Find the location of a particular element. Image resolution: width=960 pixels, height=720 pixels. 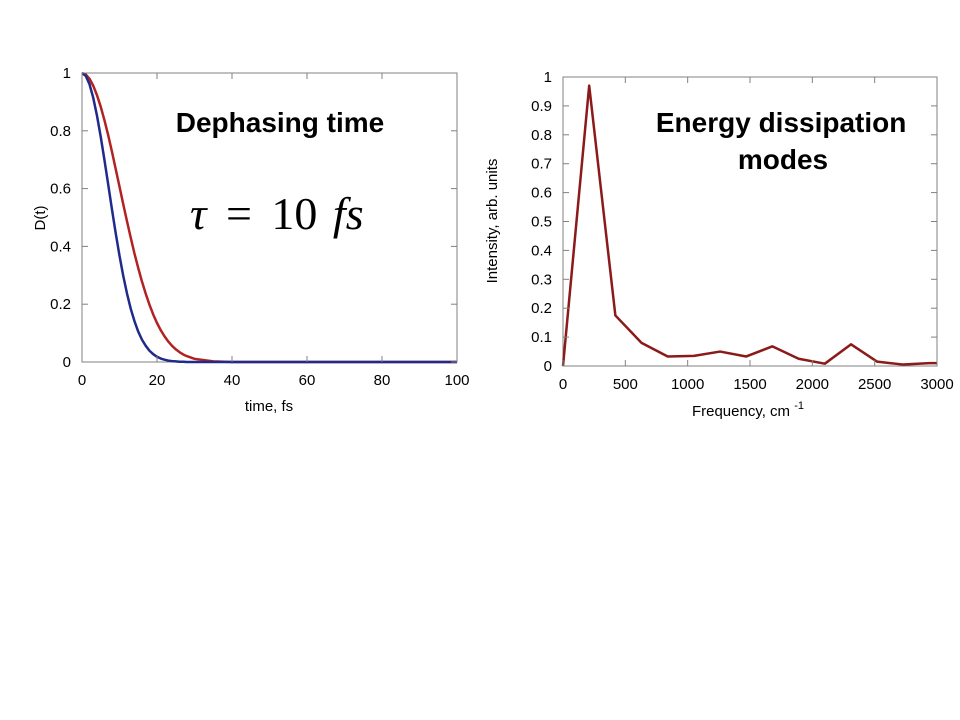

dissipation-x-axis-label-superscript: -1 is located at coordinates (799, 406).